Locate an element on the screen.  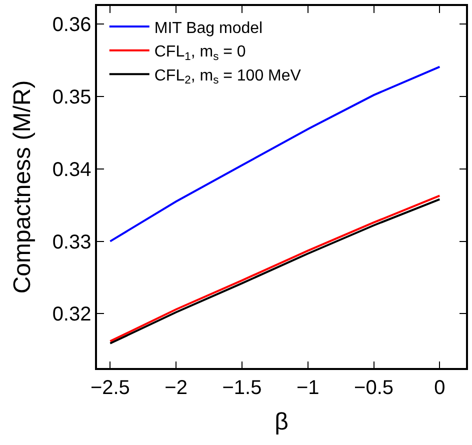
x-tick-label: 0 is located at coordinates (440, 387).